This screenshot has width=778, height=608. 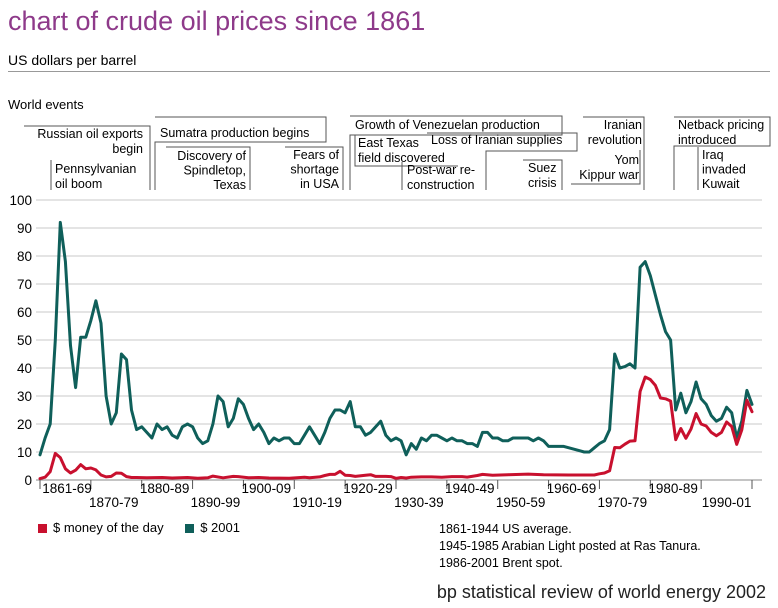 I want to click on legend-item-2001-dollars: $ 2001, so click(x=212, y=527).